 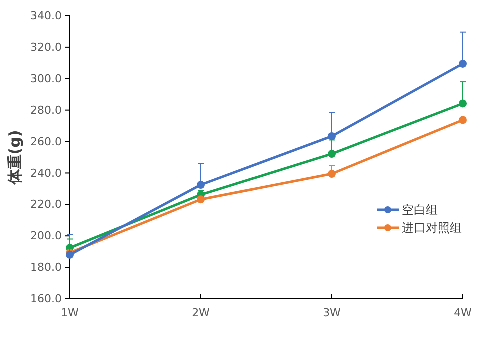 I want to click on y-tick-label: 220.0, so click(x=46, y=205).